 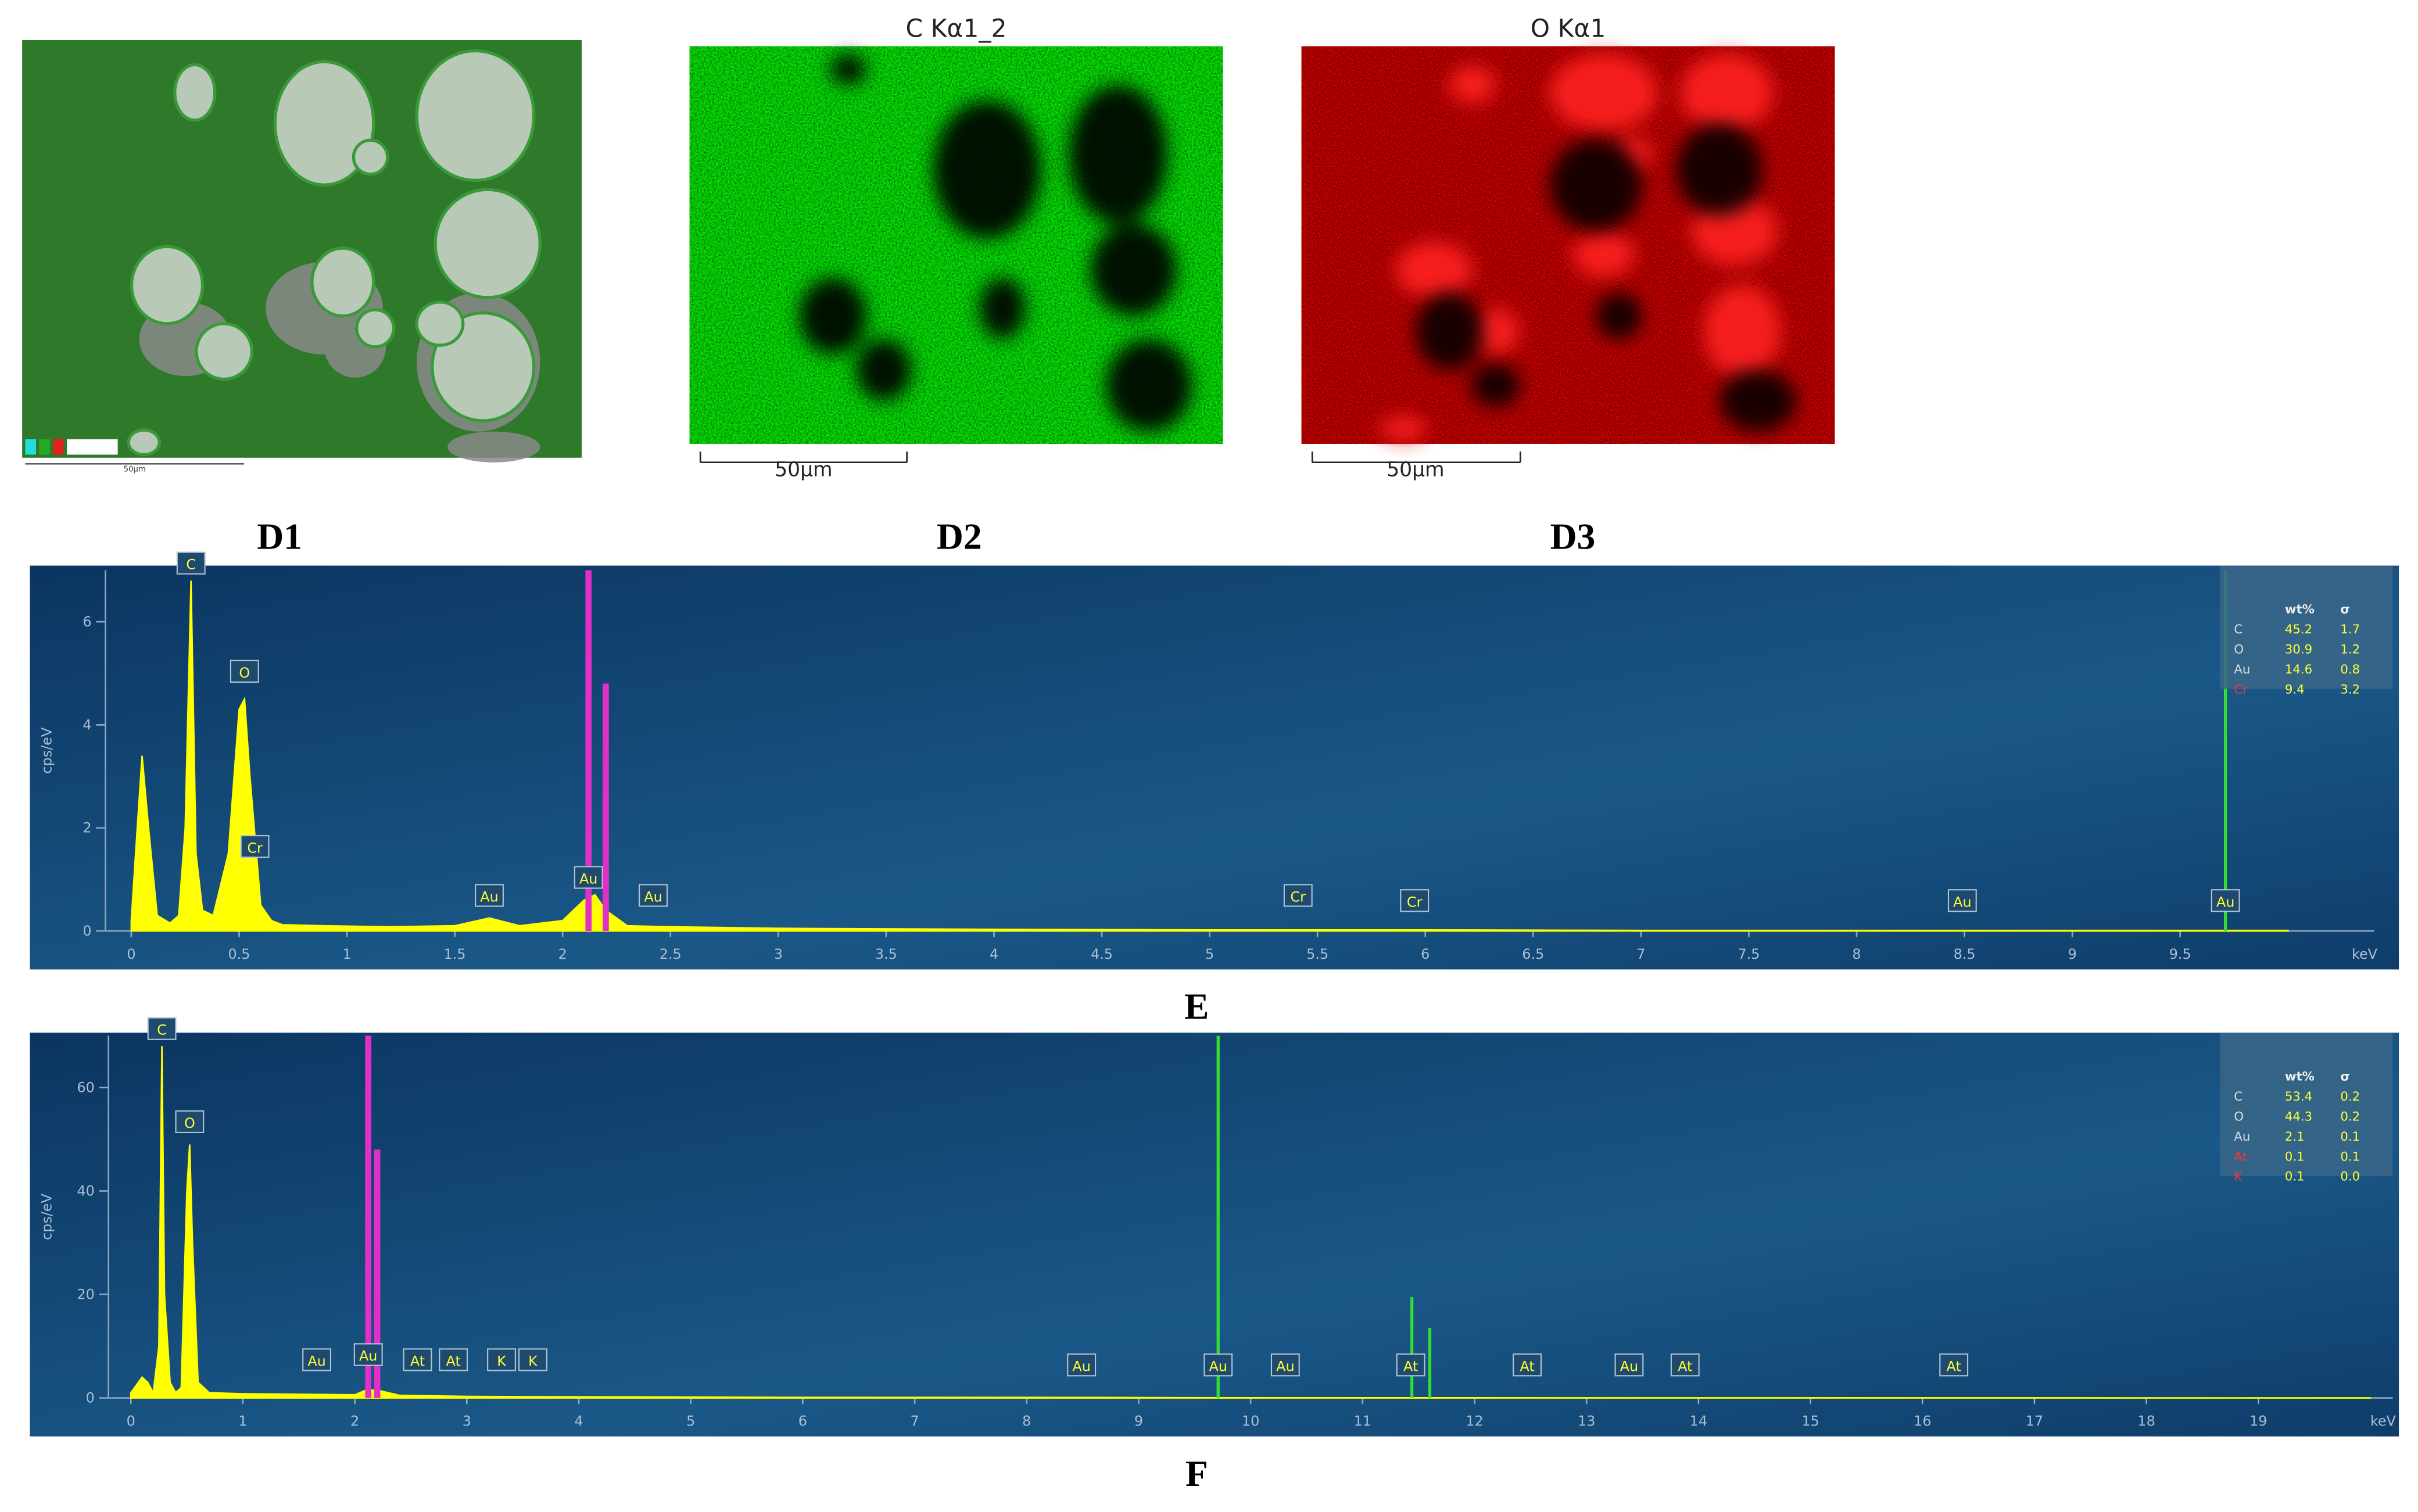 I want to click on table-sigma: 1.7, so click(x=2350, y=629).